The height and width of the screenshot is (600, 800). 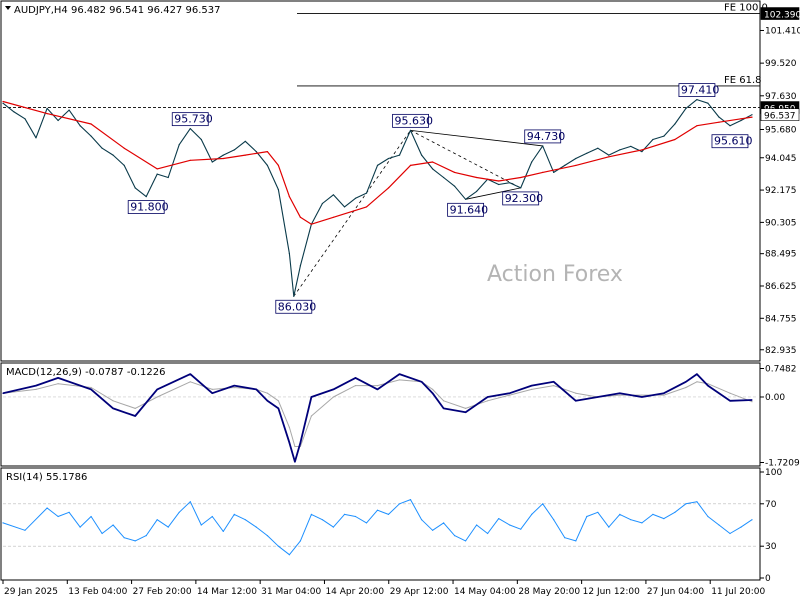 What do you see at coordinates (733, 141) in the screenshot?
I see `price-annotation-label: 95.610` at bounding box center [733, 141].